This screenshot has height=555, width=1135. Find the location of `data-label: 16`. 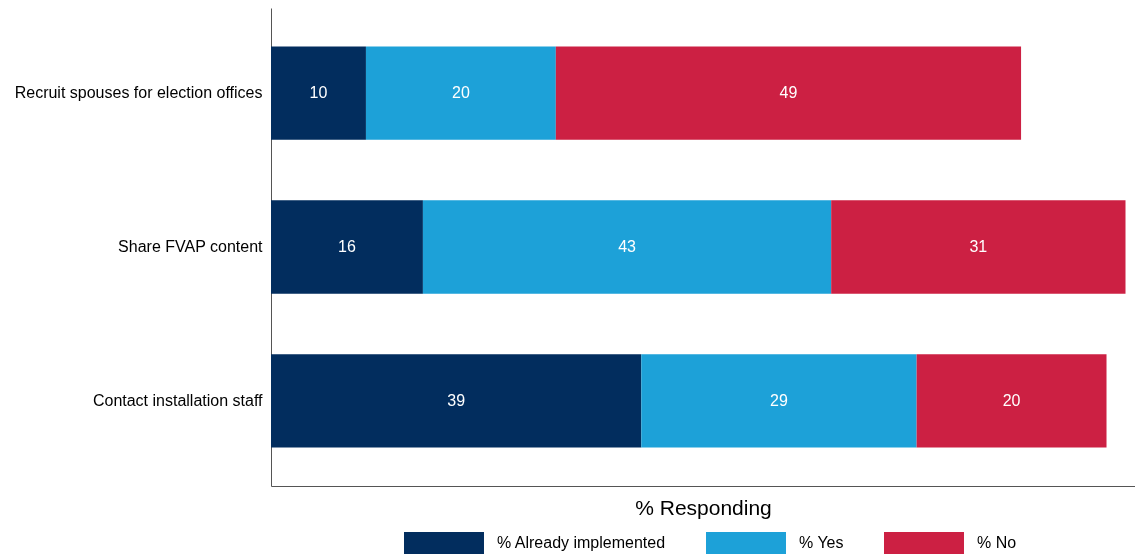

data-label: 16 is located at coordinates (347, 246).